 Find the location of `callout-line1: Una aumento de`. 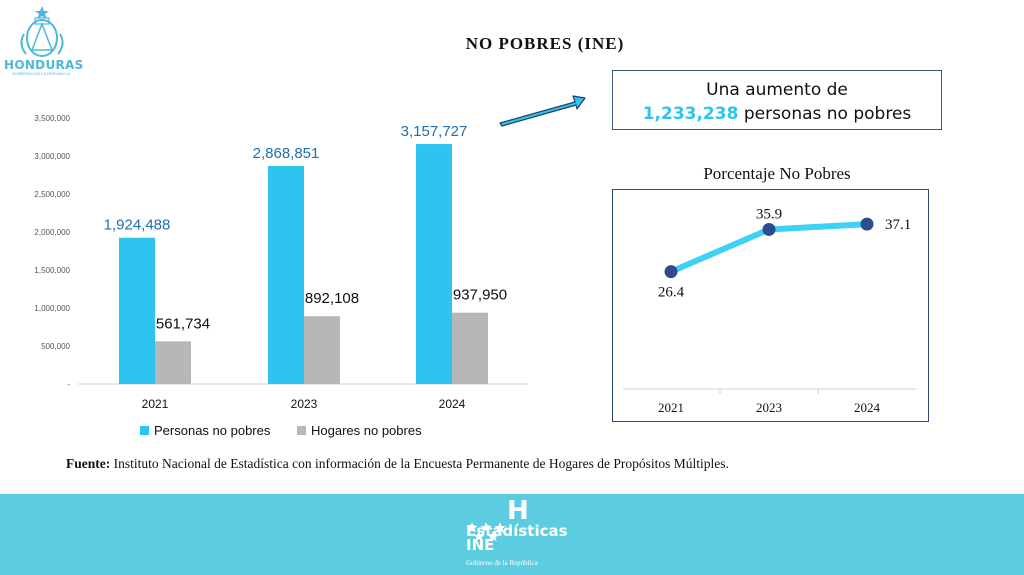

callout-line1: Una aumento de is located at coordinates (777, 90).